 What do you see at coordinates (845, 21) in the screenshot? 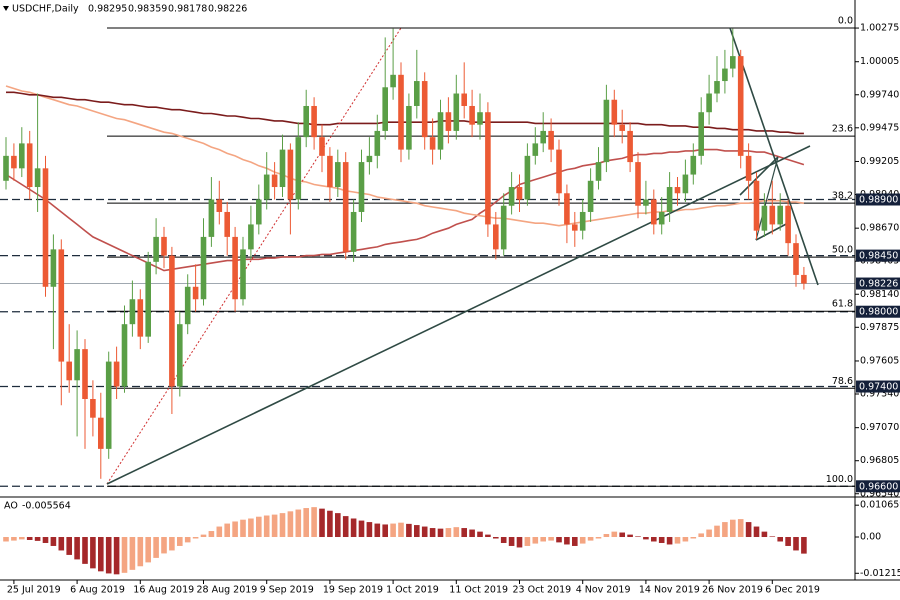
I see `fib-label: 0.0` at bounding box center [845, 21].